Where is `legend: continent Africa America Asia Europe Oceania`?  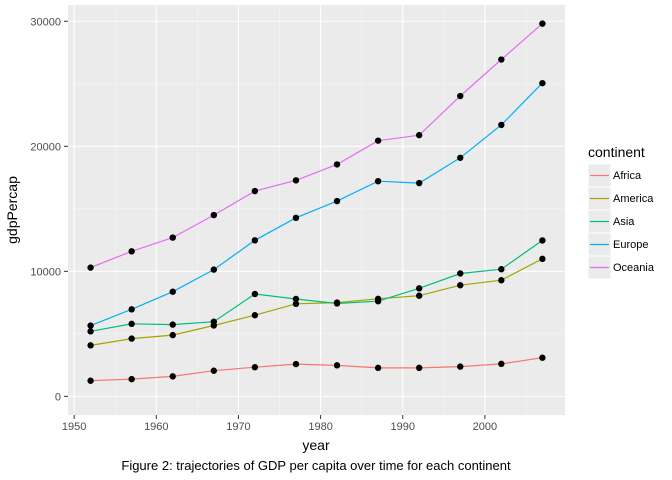 legend: continent Africa America Asia Europe Oceania is located at coordinates (621, 212).